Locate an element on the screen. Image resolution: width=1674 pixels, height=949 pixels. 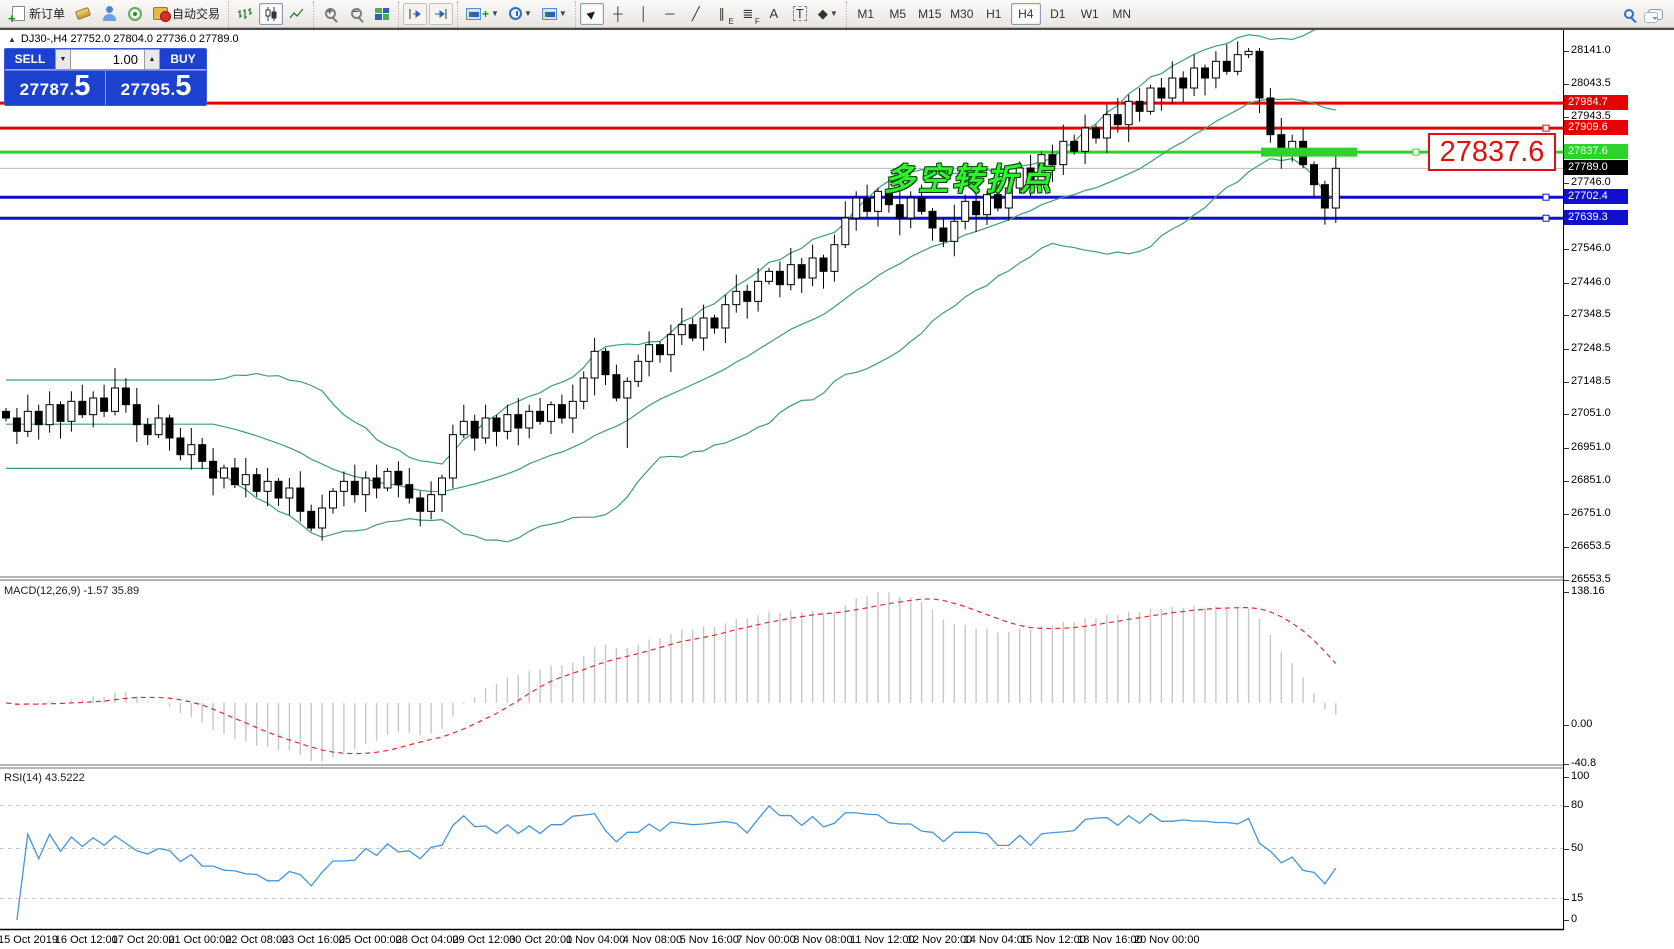
timeframe-button-MN: MN is located at coordinates (1122, 13).